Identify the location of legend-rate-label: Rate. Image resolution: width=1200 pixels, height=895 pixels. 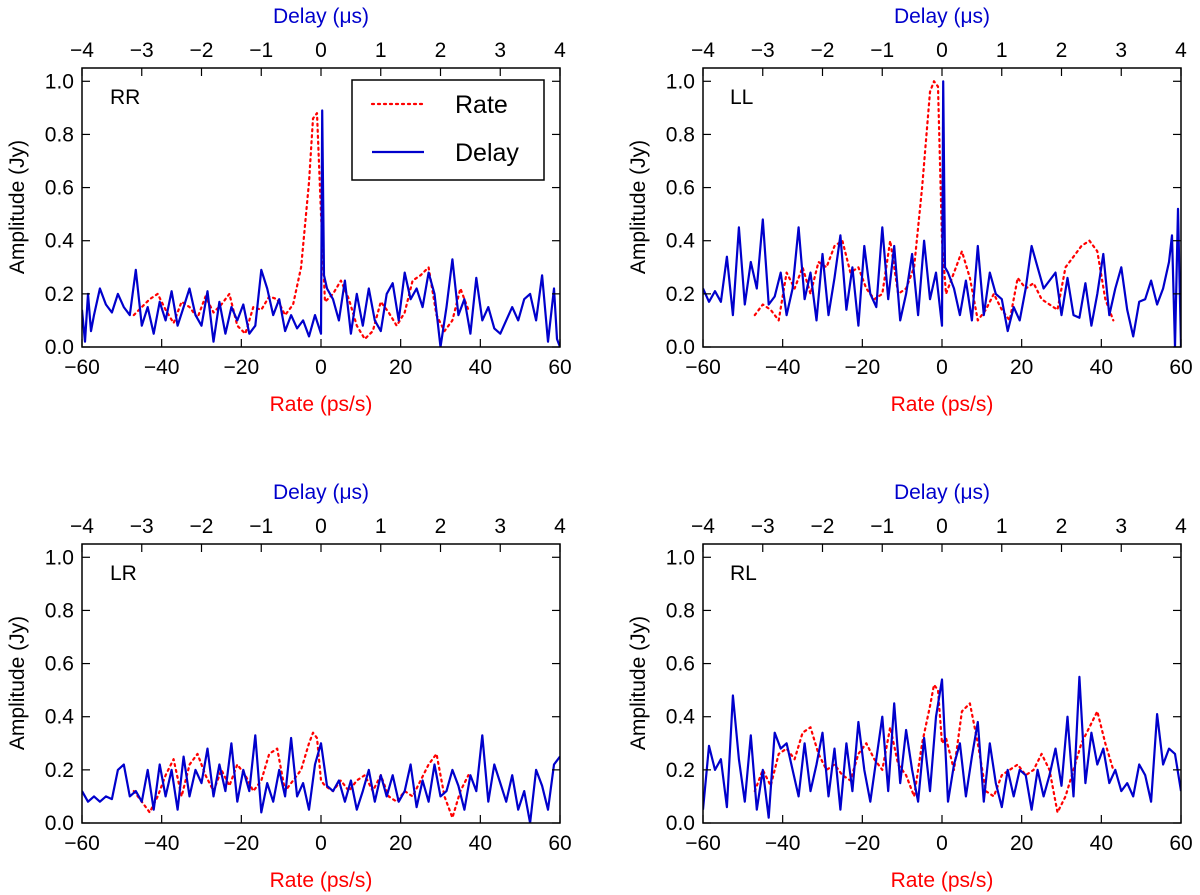
(481, 105).